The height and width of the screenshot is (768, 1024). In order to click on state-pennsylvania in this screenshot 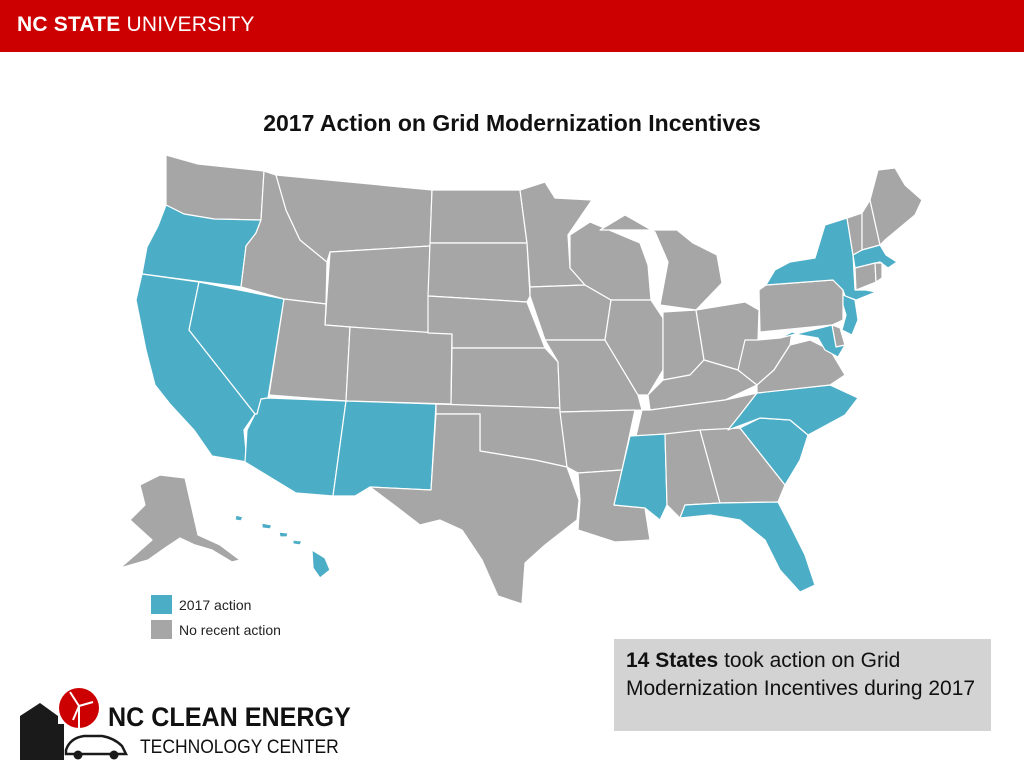, I will do `click(801, 306)`.